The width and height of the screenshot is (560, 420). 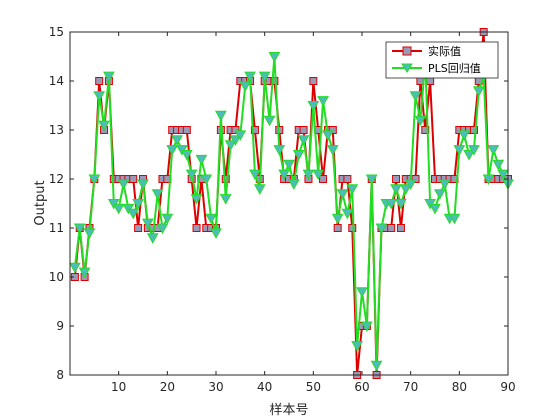 I want to click on x-tick-label: 90, so click(x=507, y=387).